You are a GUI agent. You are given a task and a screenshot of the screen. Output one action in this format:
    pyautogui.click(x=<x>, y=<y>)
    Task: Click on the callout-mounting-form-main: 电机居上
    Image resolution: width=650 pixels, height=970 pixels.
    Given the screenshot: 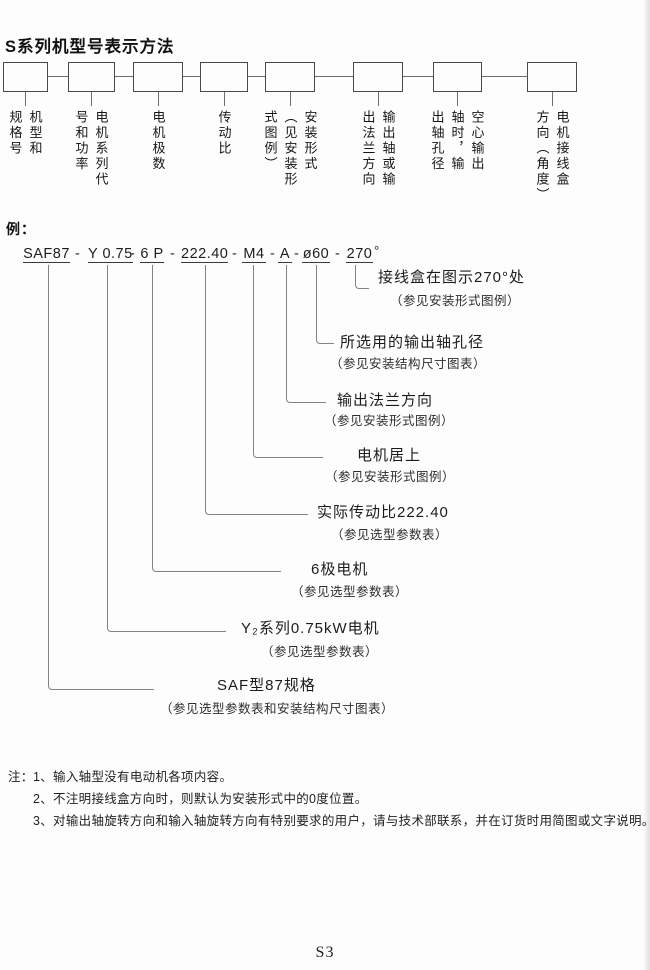 What is the action you would take?
    pyautogui.click(x=389, y=455)
    